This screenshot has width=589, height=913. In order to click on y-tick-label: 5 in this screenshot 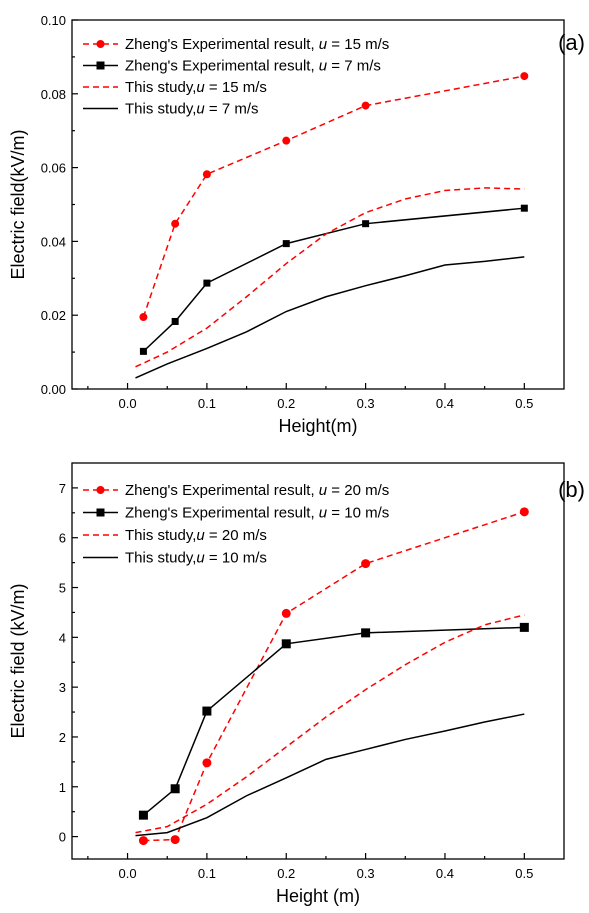, I will do `click(62, 588)`.